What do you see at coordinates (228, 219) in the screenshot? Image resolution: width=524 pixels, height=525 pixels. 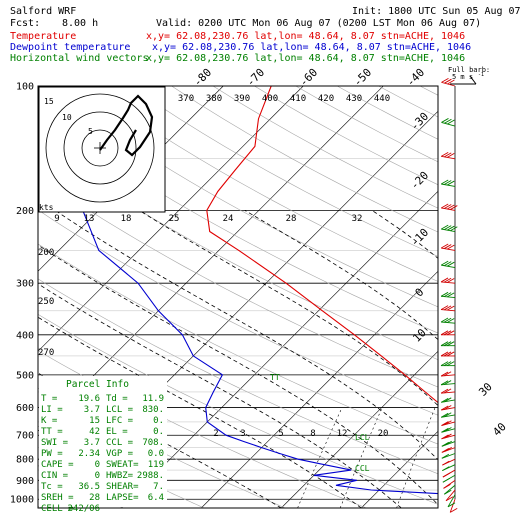 I see `mixing-ratio-upper-label-4: 24` at bounding box center [228, 219].